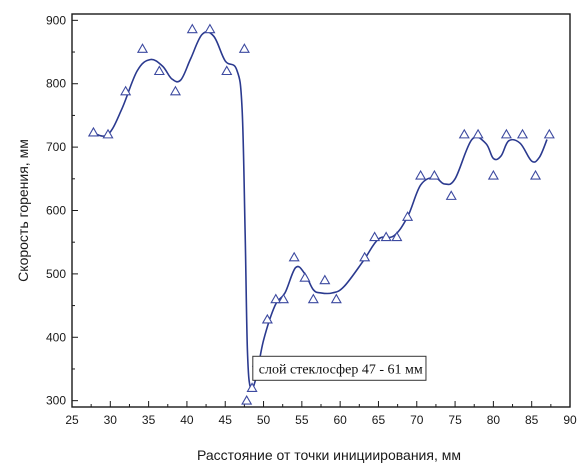 This screenshot has height=468, width=584. What do you see at coordinates (56, 20) in the screenshot?
I see `y-tick-label: 900` at bounding box center [56, 20].